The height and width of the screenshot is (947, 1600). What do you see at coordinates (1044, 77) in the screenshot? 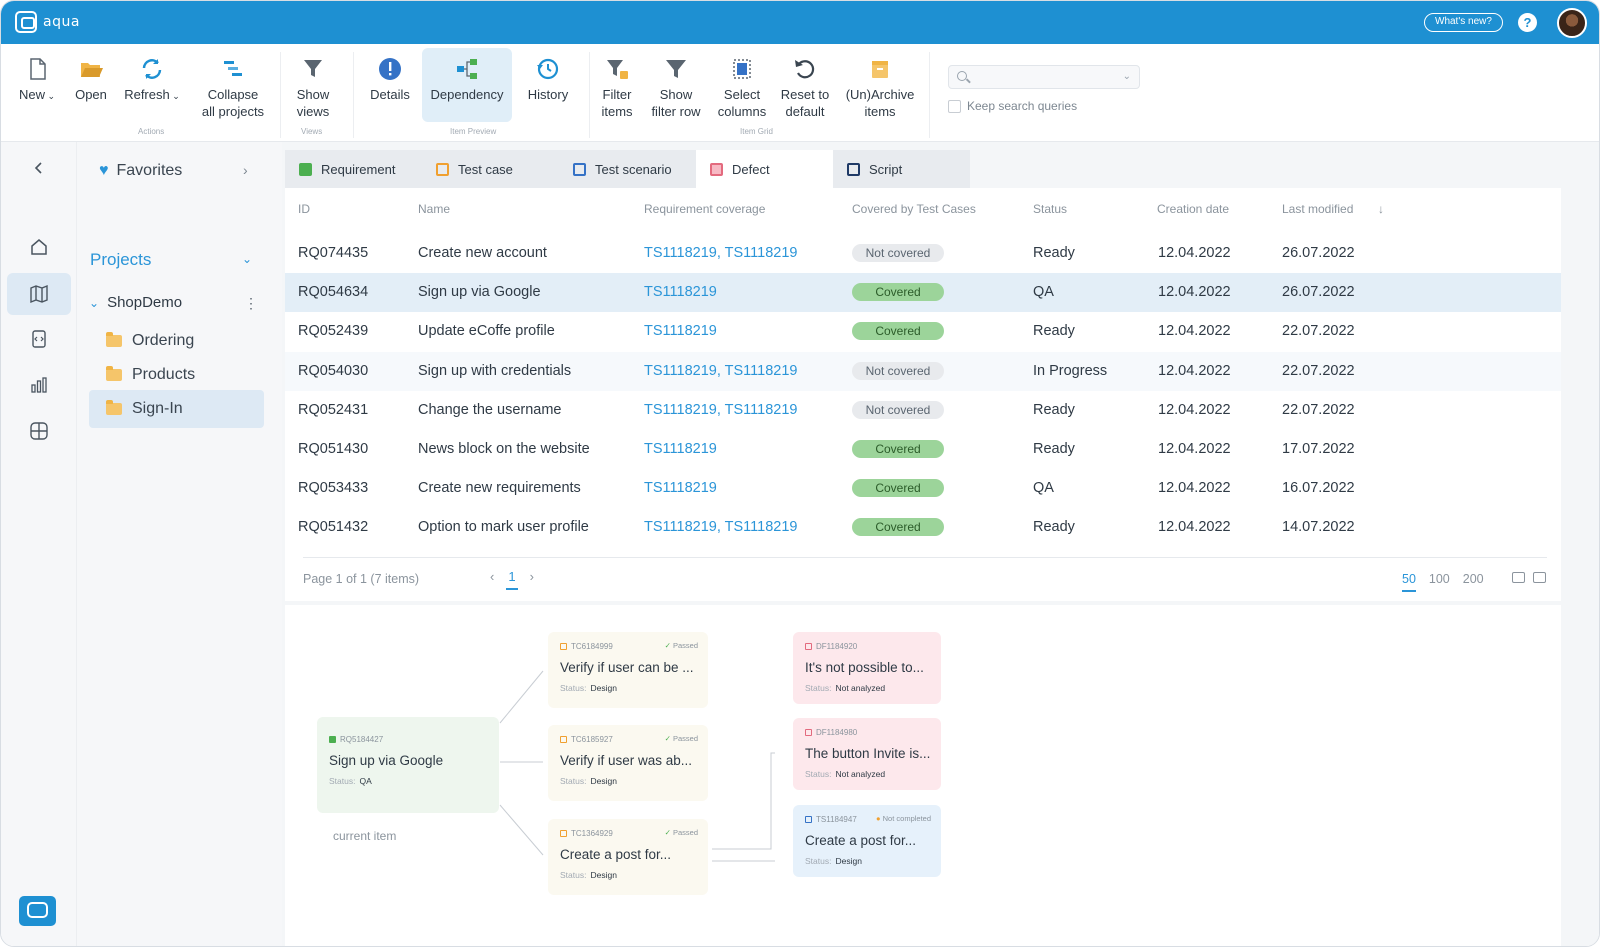
I see `search-input: ⌄` at bounding box center [1044, 77].